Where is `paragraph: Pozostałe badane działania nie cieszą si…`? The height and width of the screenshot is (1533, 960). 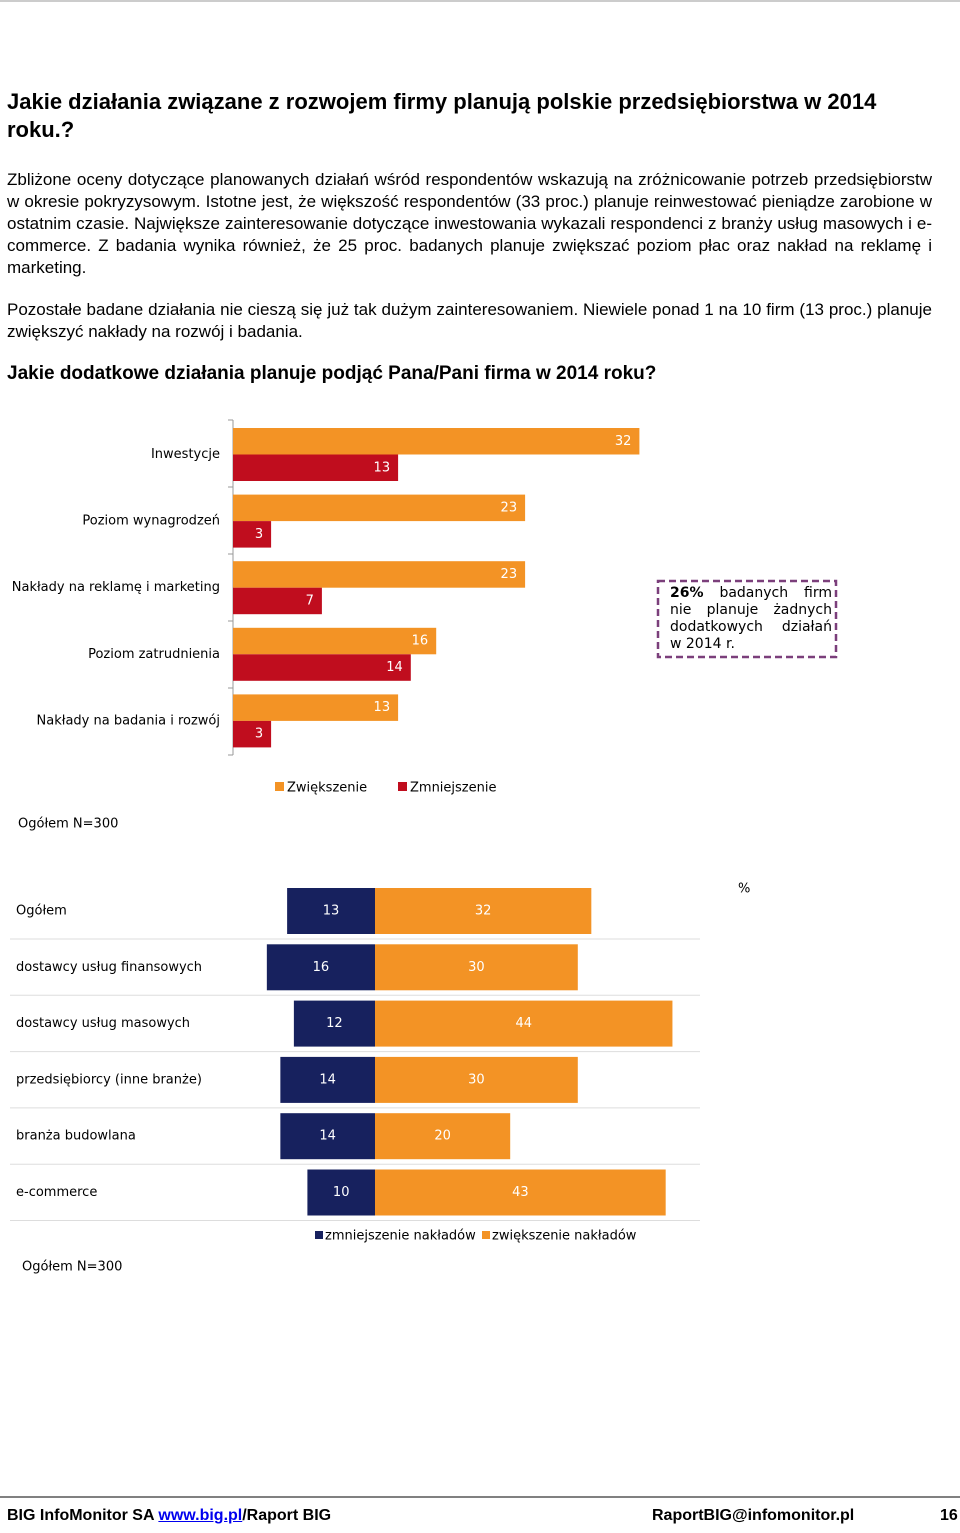
paragraph: Pozostałe badane działania nie cieszą si… is located at coordinates (469, 320).